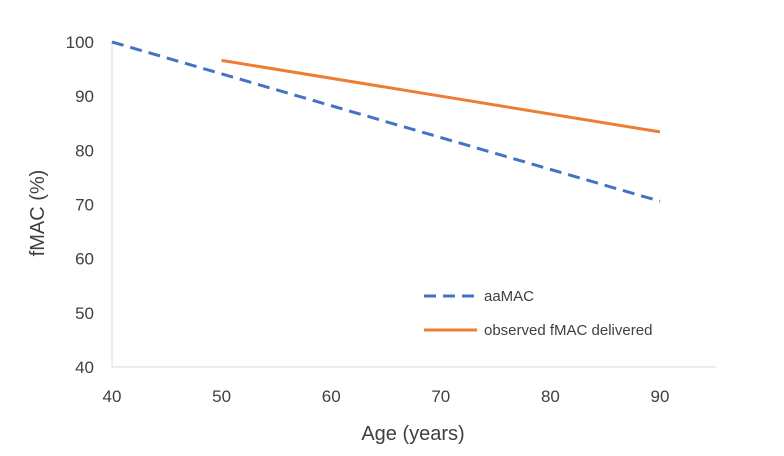 The width and height of the screenshot is (784, 456). What do you see at coordinates (440, 396) in the screenshot?
I see `x-tick-label: 70` at bounding box center [440, 396].